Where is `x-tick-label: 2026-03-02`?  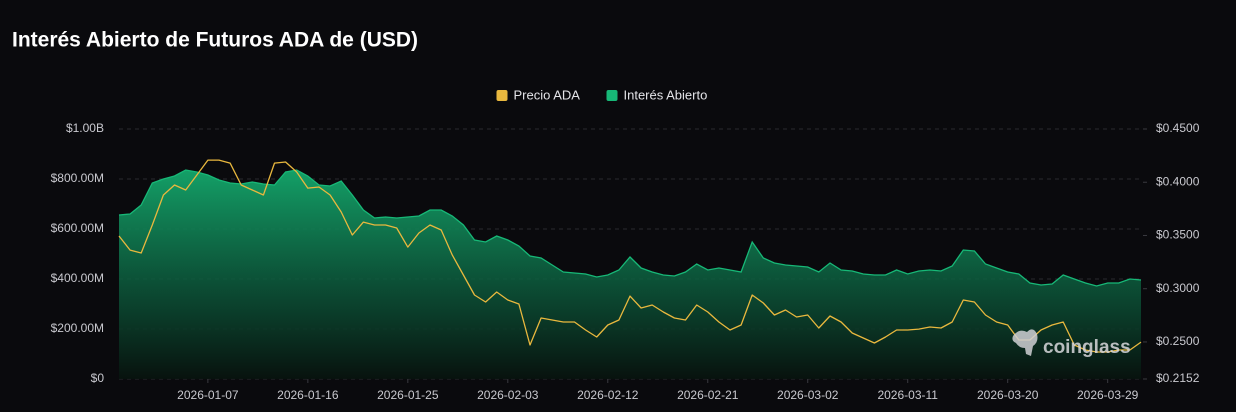 x-tick-label: 2026-03-02 is located at coordinates (808, 395).